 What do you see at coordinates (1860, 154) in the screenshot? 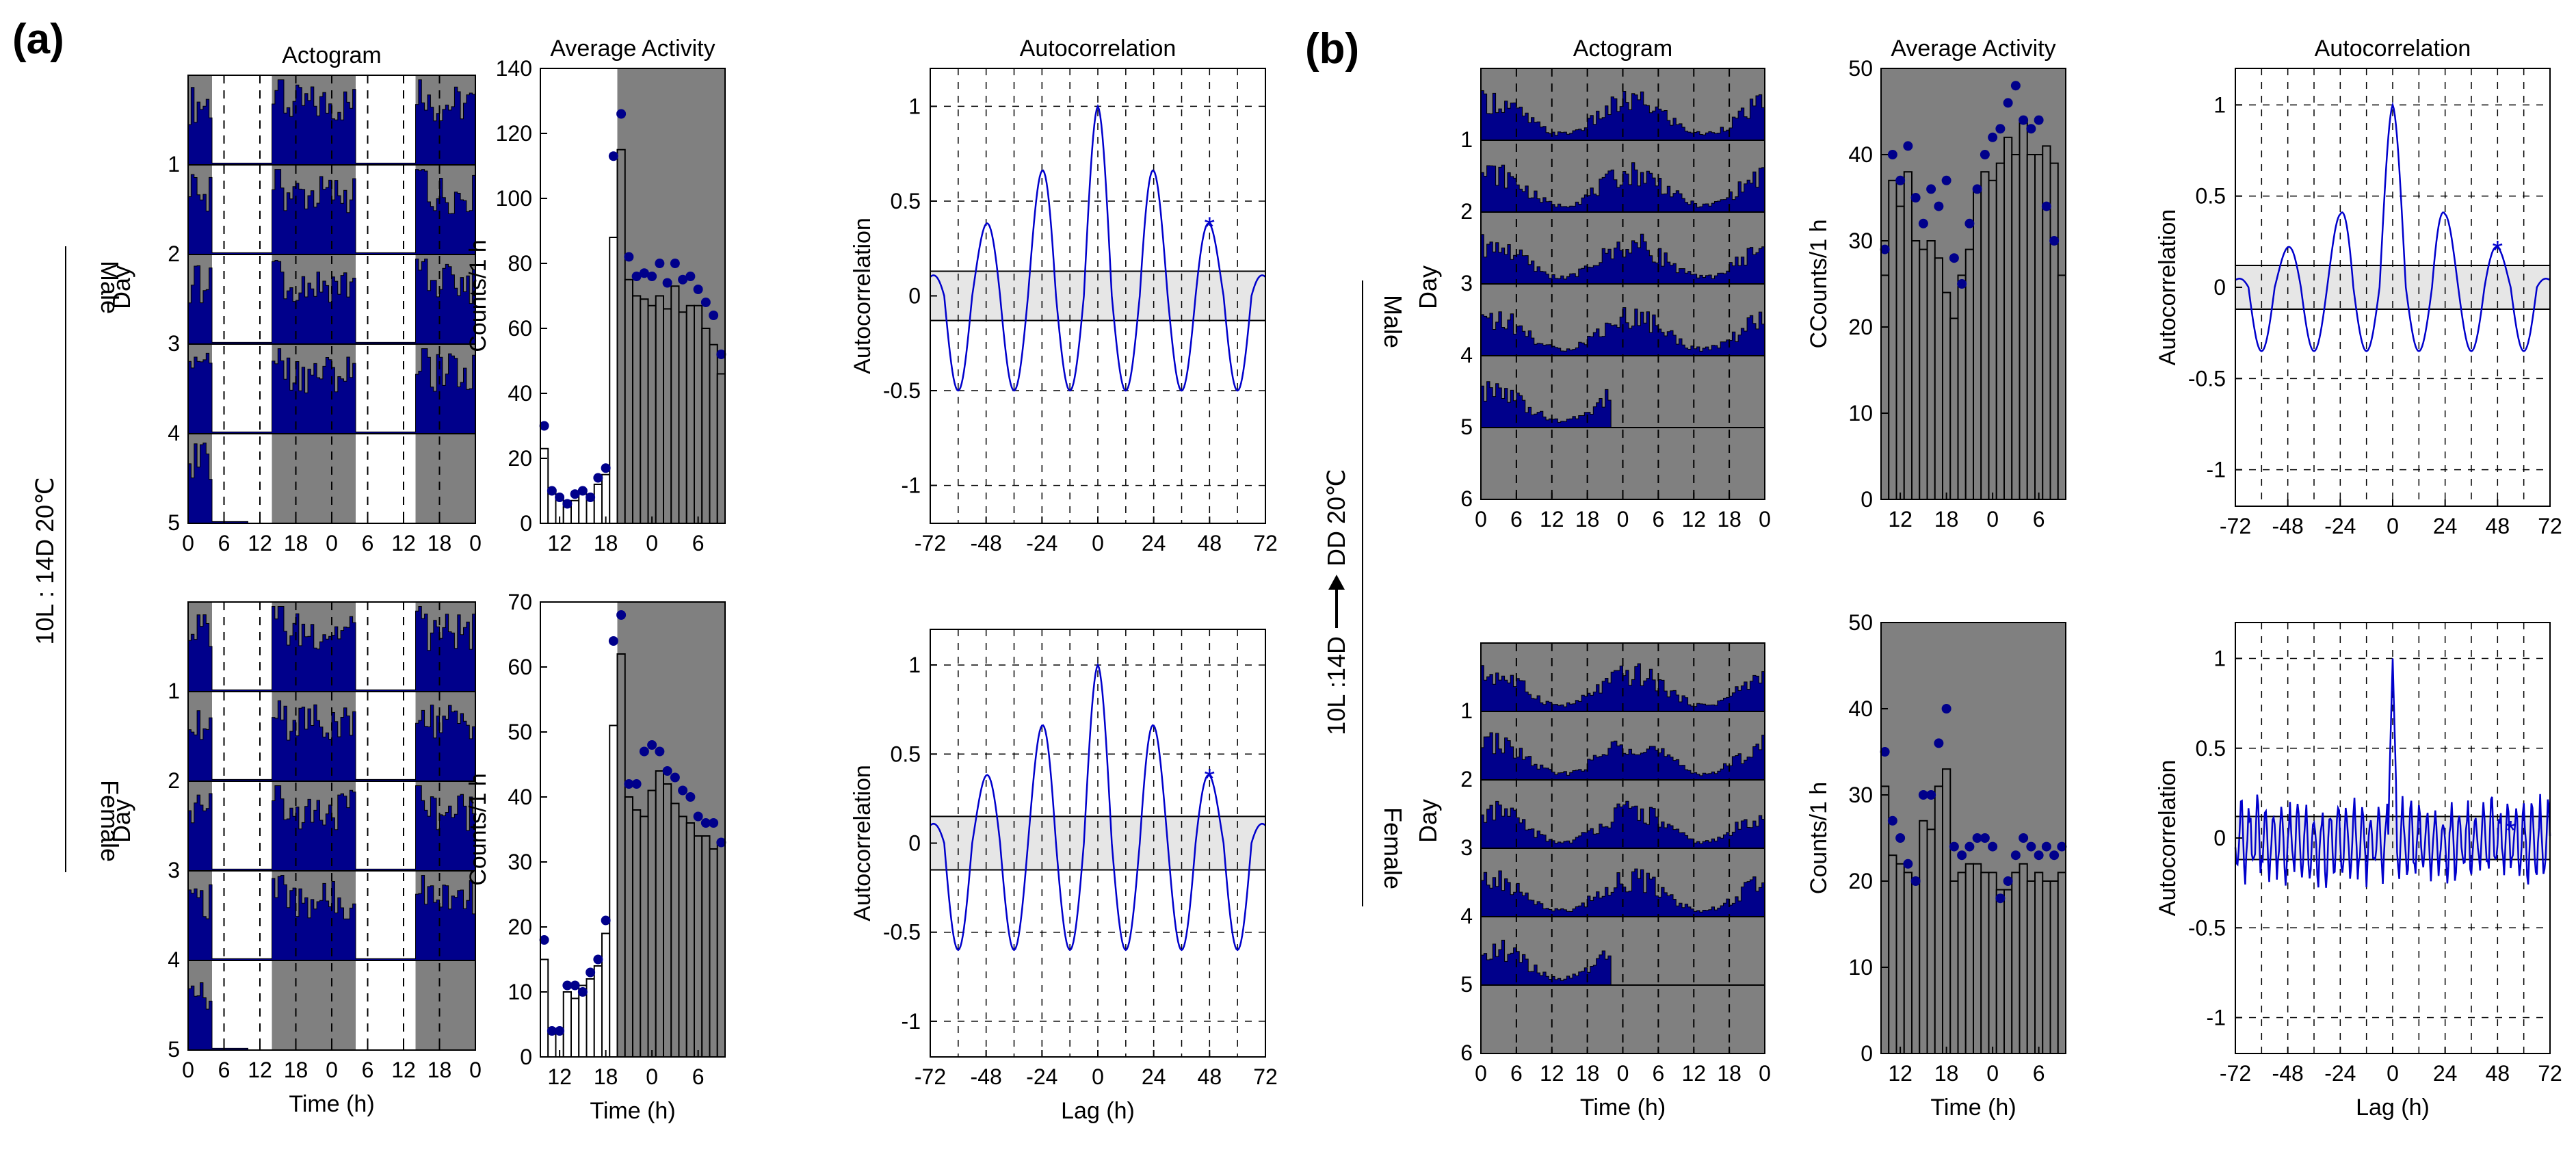
I see `b-male-average-y-tick-label: 40` at bounding box center [1860, 154].